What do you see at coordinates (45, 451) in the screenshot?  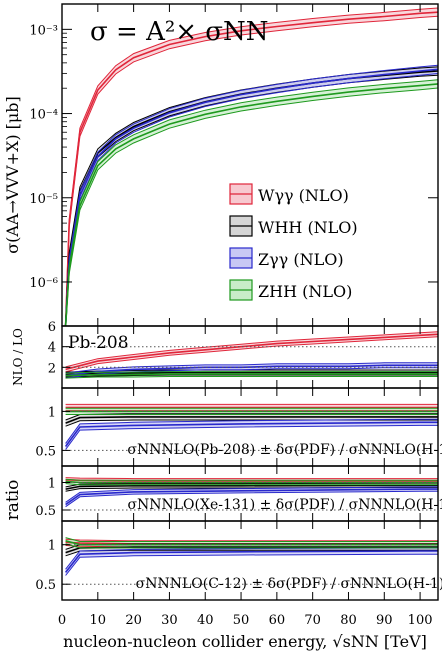 I see `y-tick-label-ratio-pb208: 0.5` at bounding box center [45, 451].